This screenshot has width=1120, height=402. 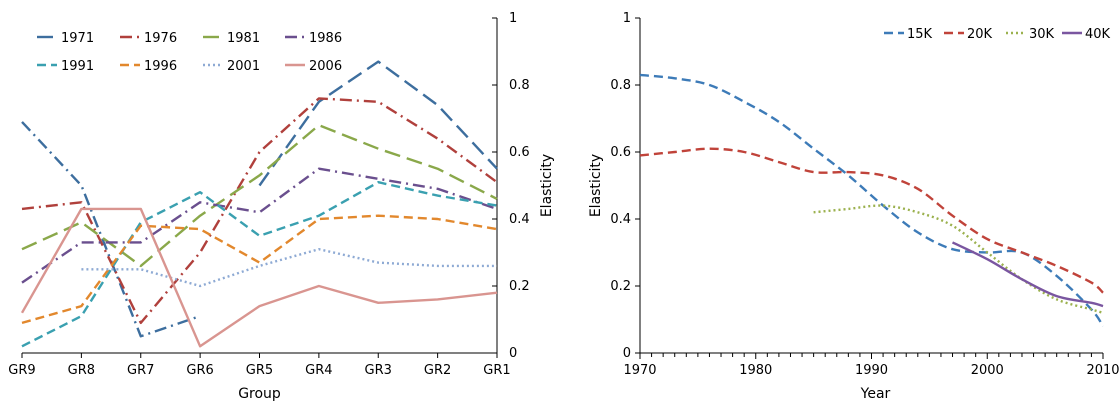 I want to click on left-y-tick-label: 0.6, so click(x=519, y=152).